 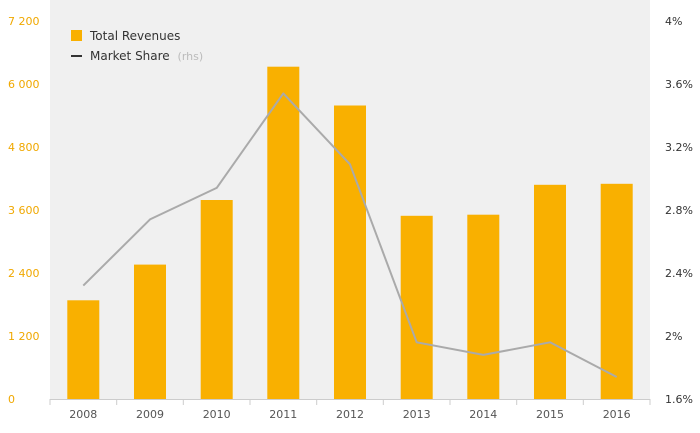 I want to click on right-tick-label: 4%, so click(x=673, y=21).